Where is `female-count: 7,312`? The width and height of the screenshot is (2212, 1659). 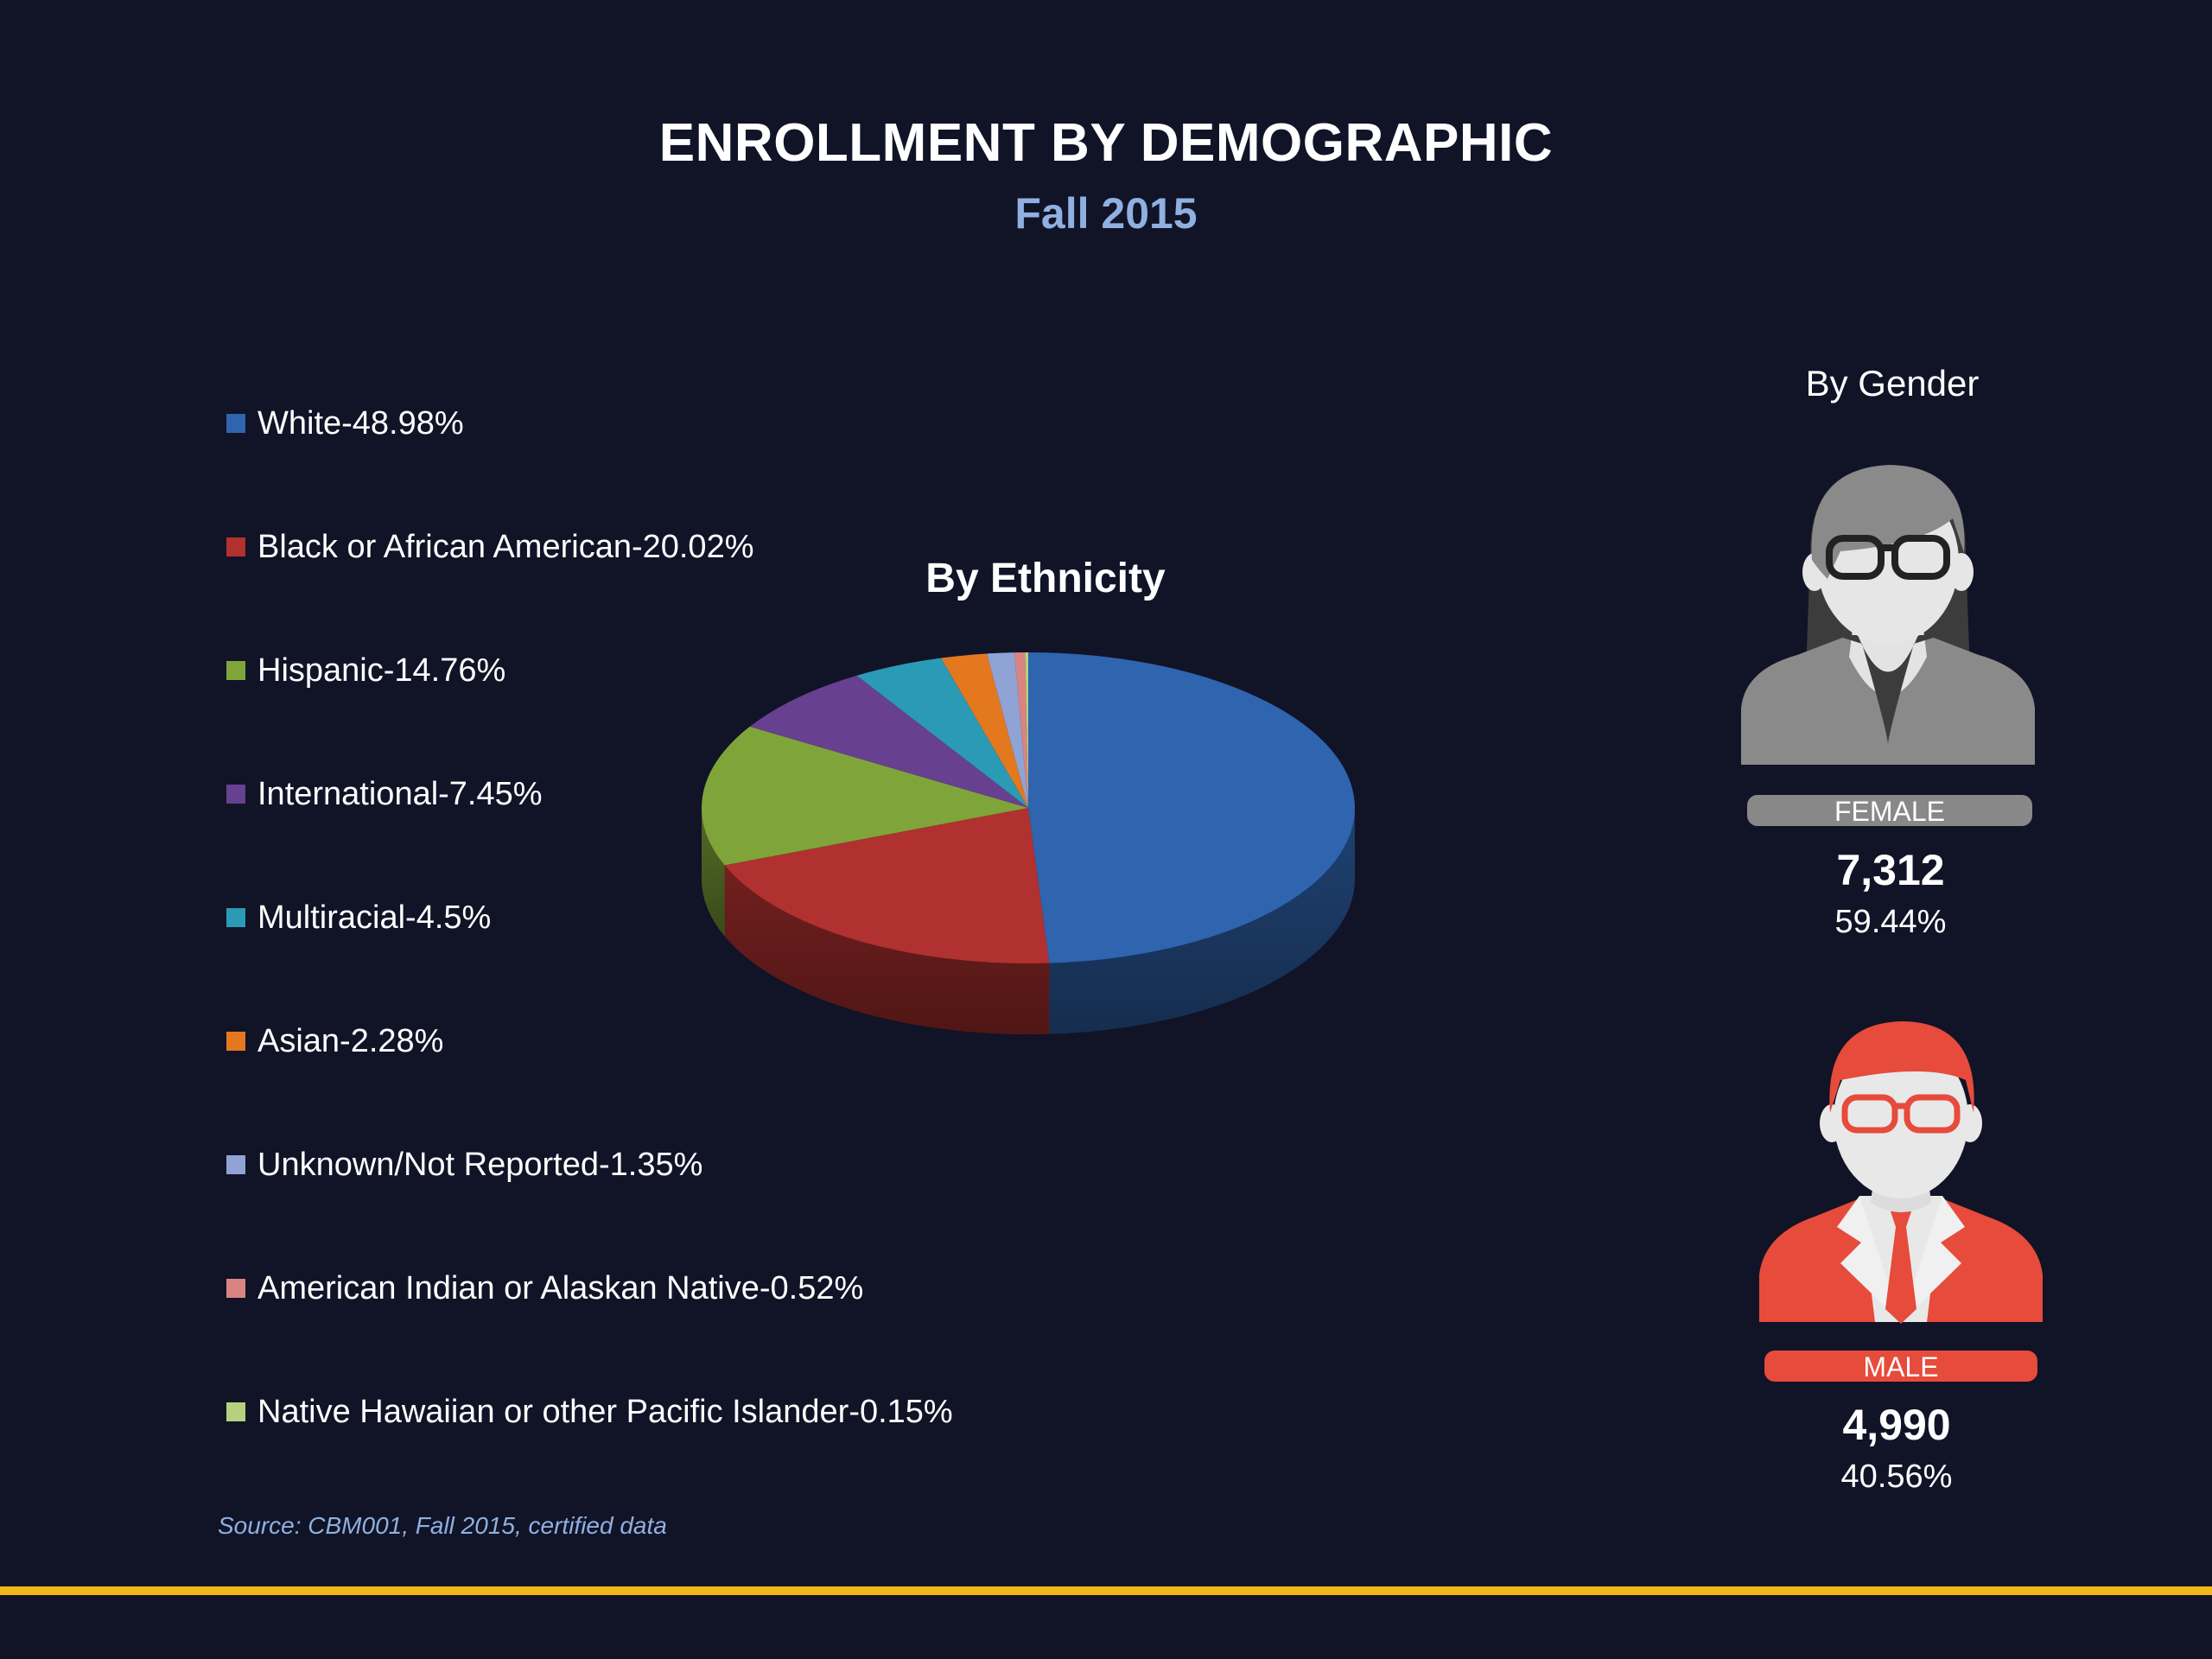
female-count: 7,312 is located at coordinates (1890, 870).